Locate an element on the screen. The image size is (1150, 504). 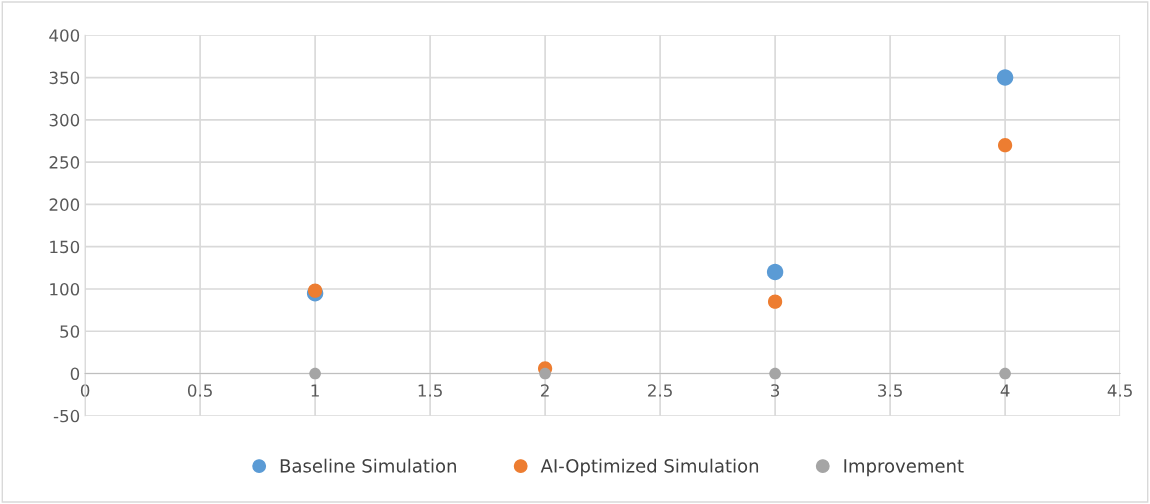
legend-label: Improvement is located at coordinates (904, 468).